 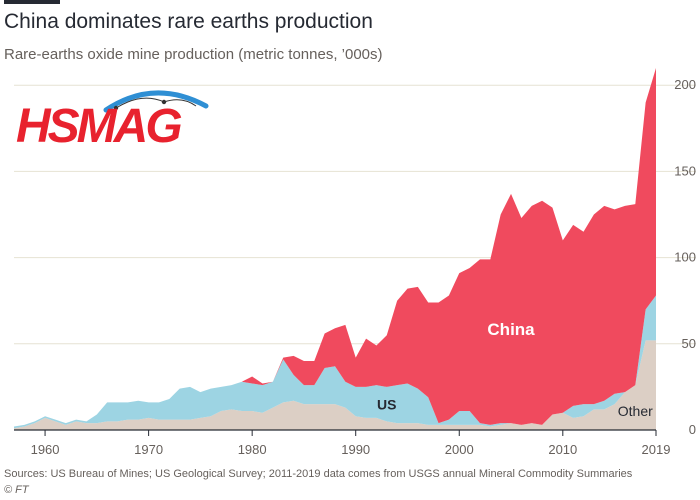 What do you see at coordinates (355, 449) in the screenshot?
I see `x-tick-label: 1990` at bounding box center [355, 449].